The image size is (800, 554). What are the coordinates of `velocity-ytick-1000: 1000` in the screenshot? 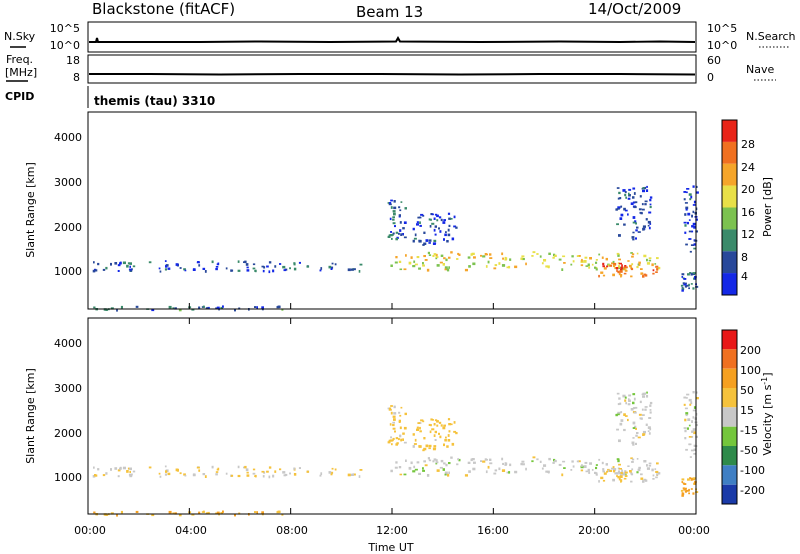 It's located at (68, 477).